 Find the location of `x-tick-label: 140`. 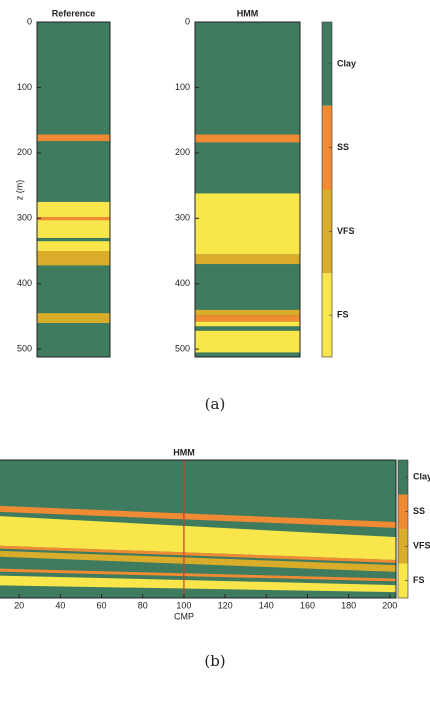

x-tick-label: 140 is located at coordinates (266, 605).